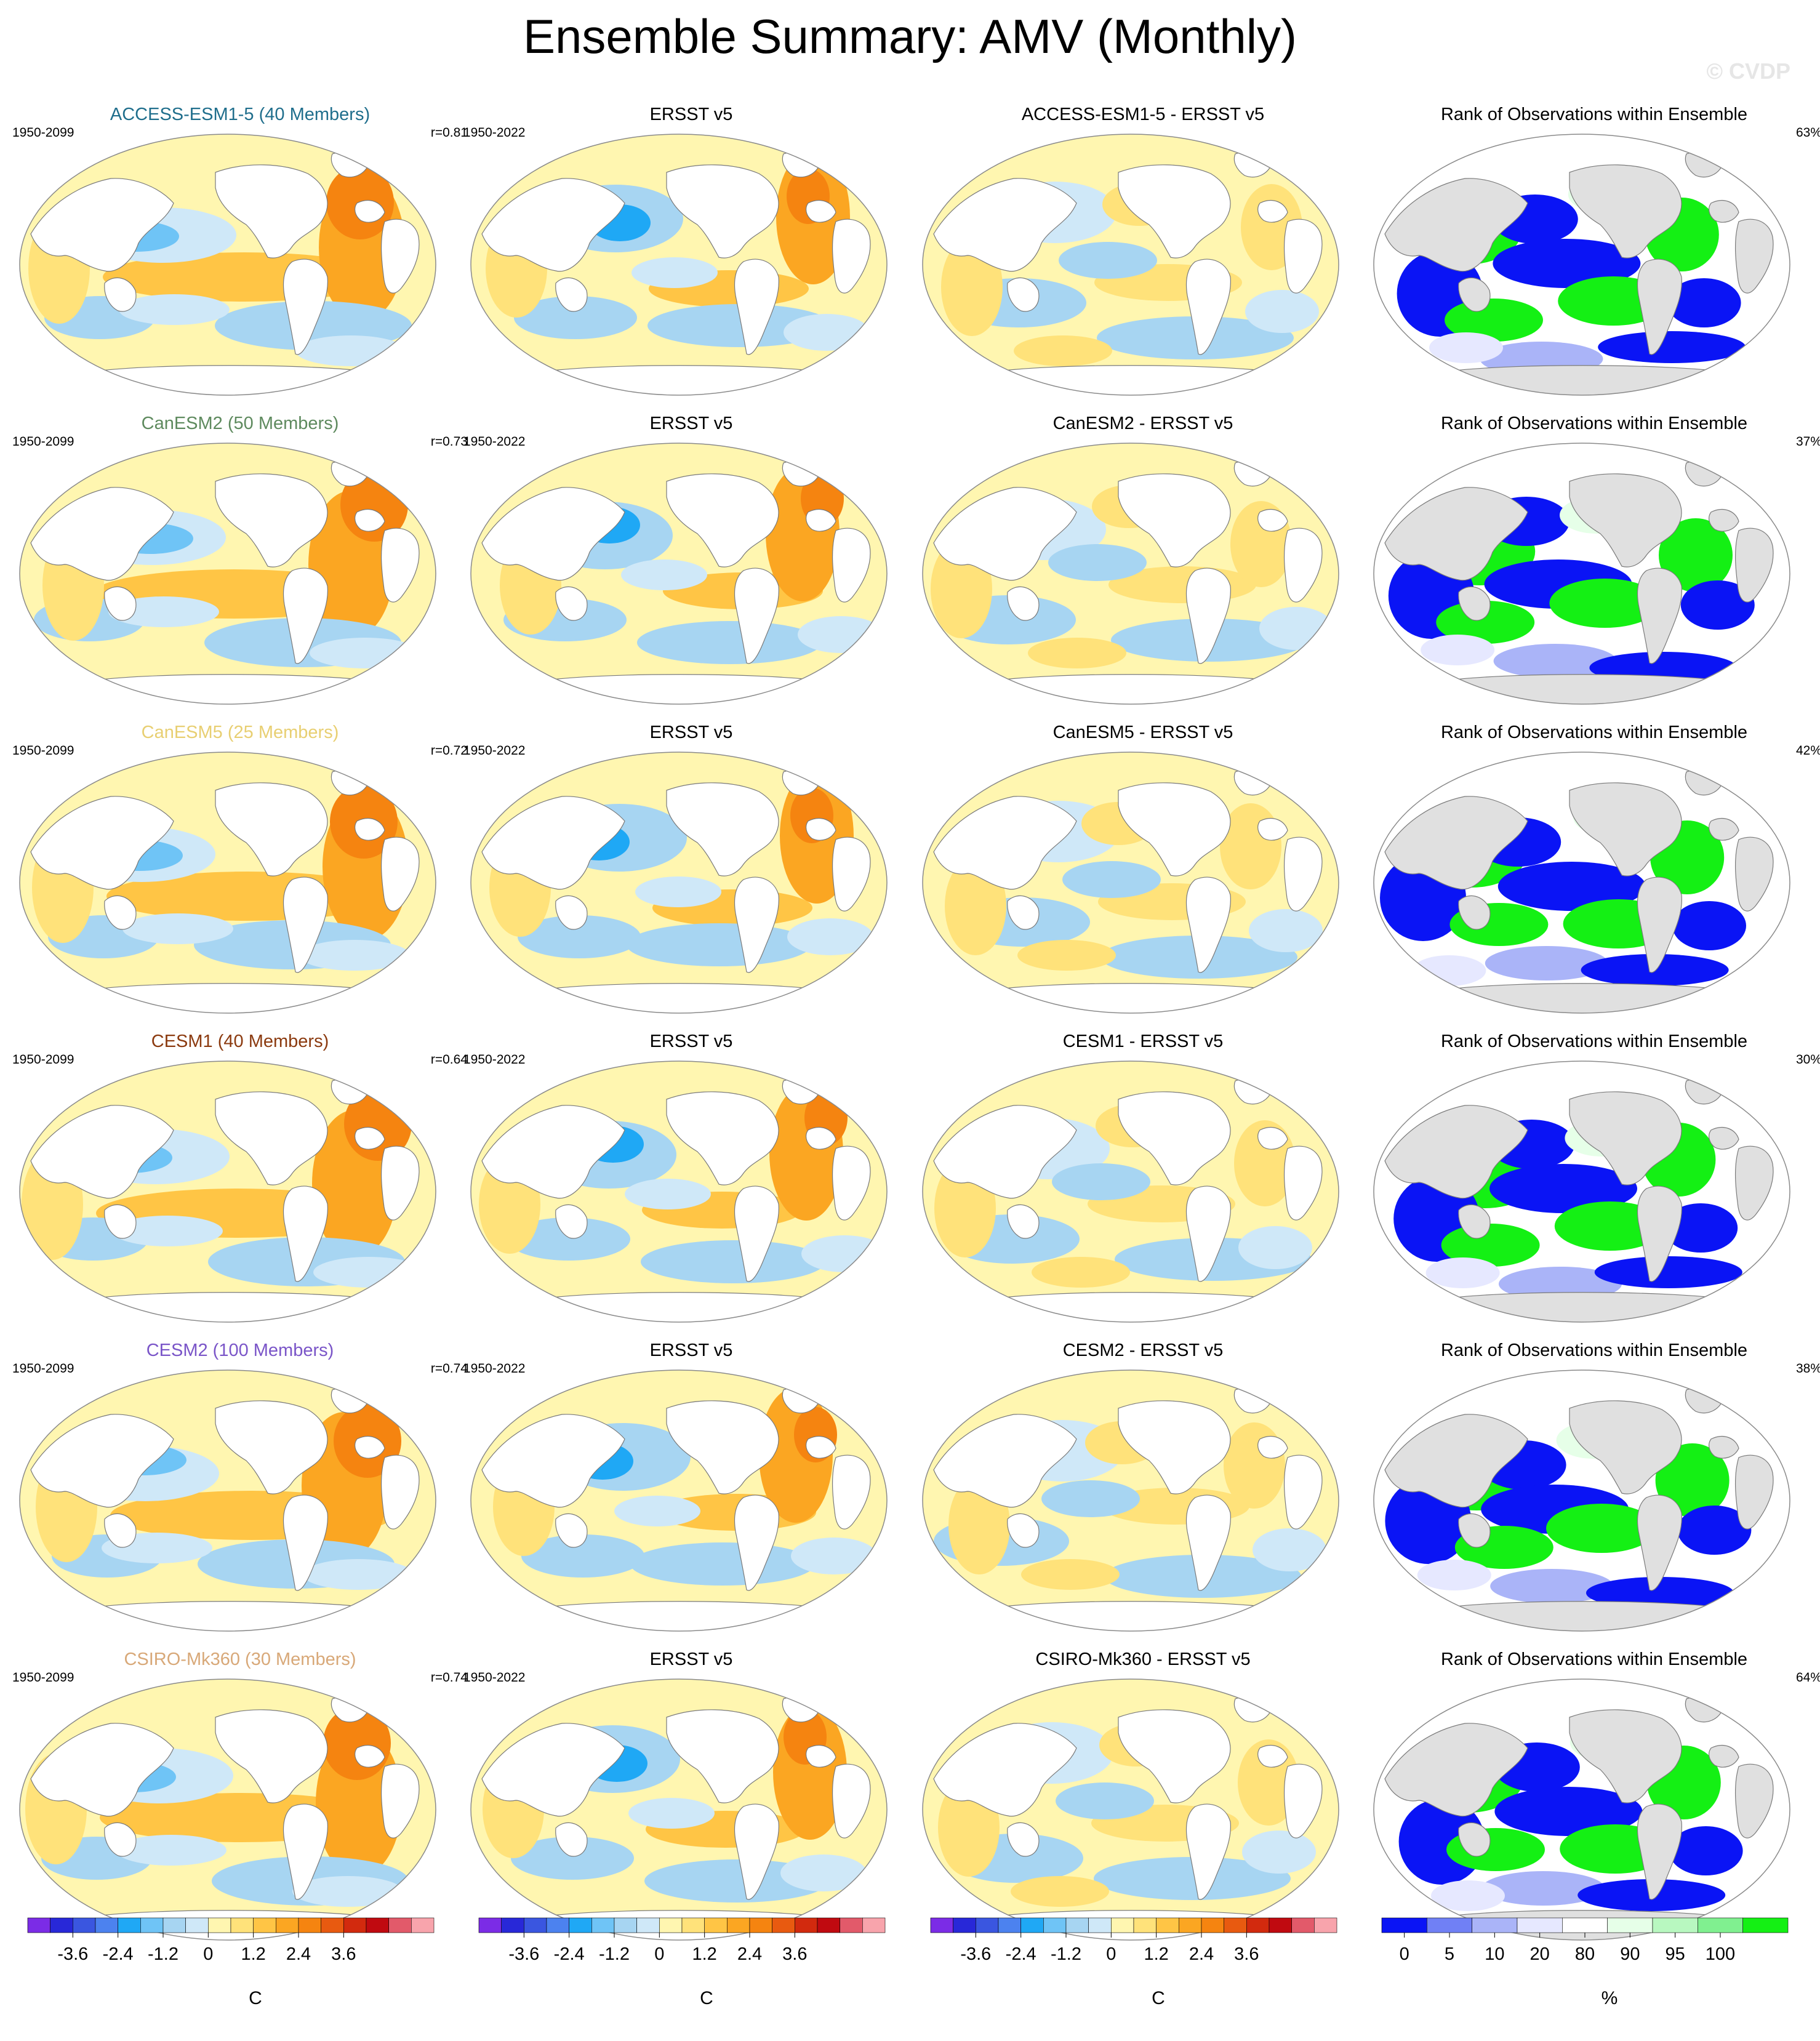 This screenshot has width=1820, height=2041. I want to click on rank-percent: 30%, so click(1807, 1060).